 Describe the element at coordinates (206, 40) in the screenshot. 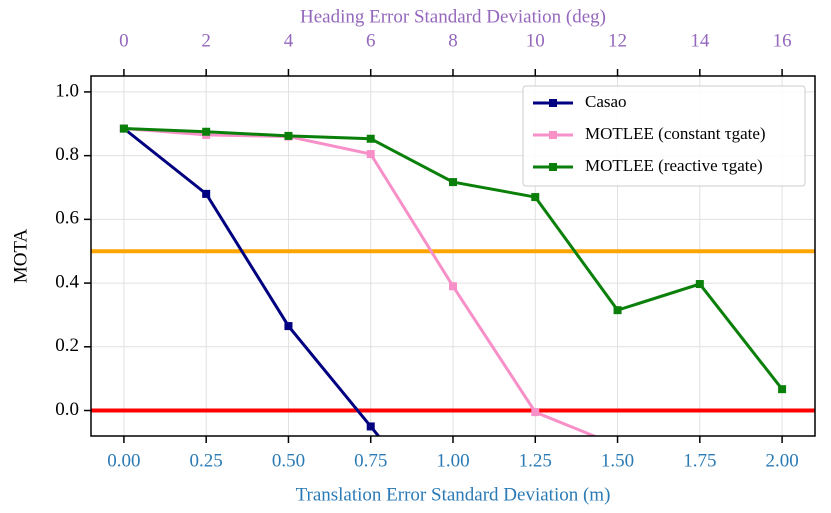

I see `x2-tick-label: 2` at that location.